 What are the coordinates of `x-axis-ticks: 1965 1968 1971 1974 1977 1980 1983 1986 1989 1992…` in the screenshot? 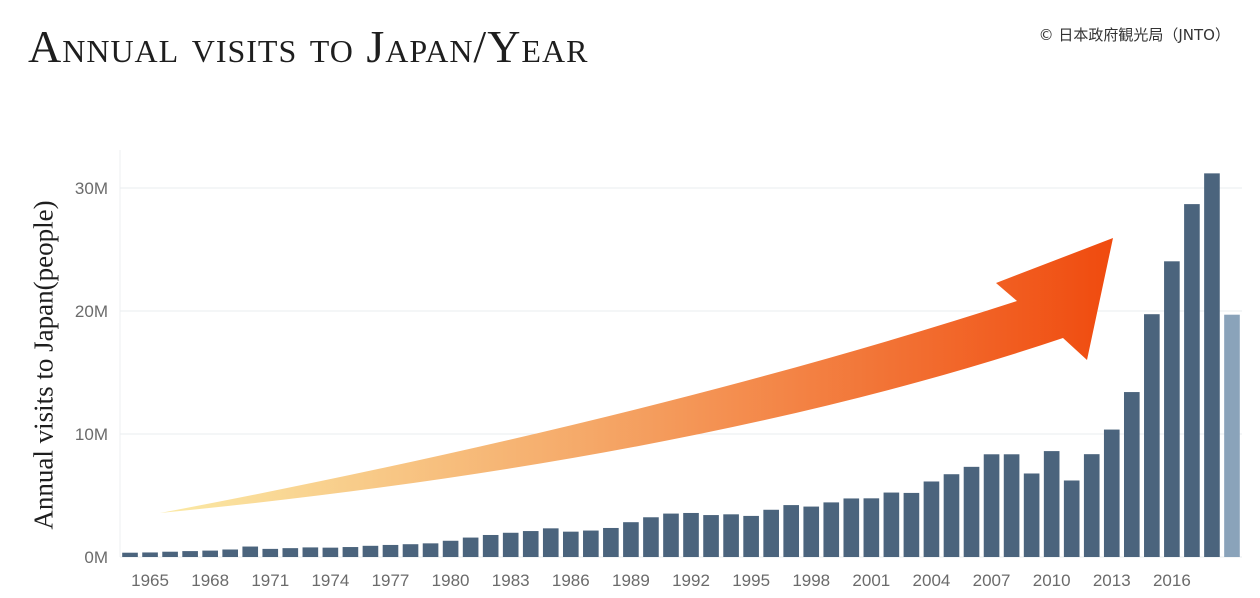 It's located at (661, 580).